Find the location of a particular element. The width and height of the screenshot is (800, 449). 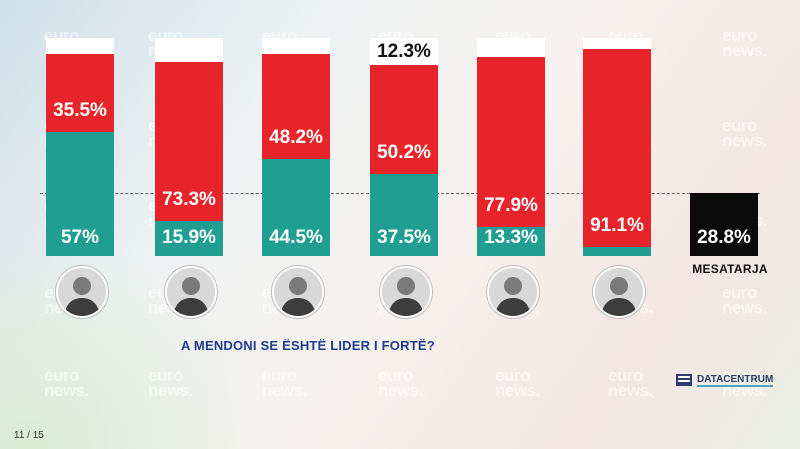

chart-question: A MENDONI SE ËSHTË LIDER I FORTË? is located at coordinates (308, 345).